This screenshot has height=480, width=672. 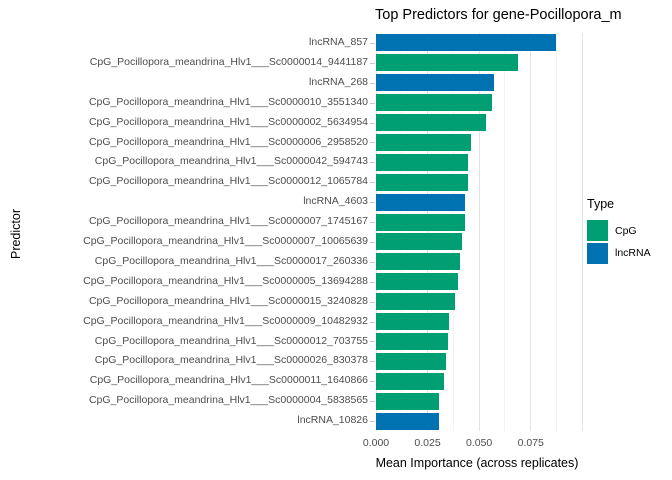 I want to click on chart-title: Top Predictors for gene-Pocillopora_m, so click(x=498, y=15).